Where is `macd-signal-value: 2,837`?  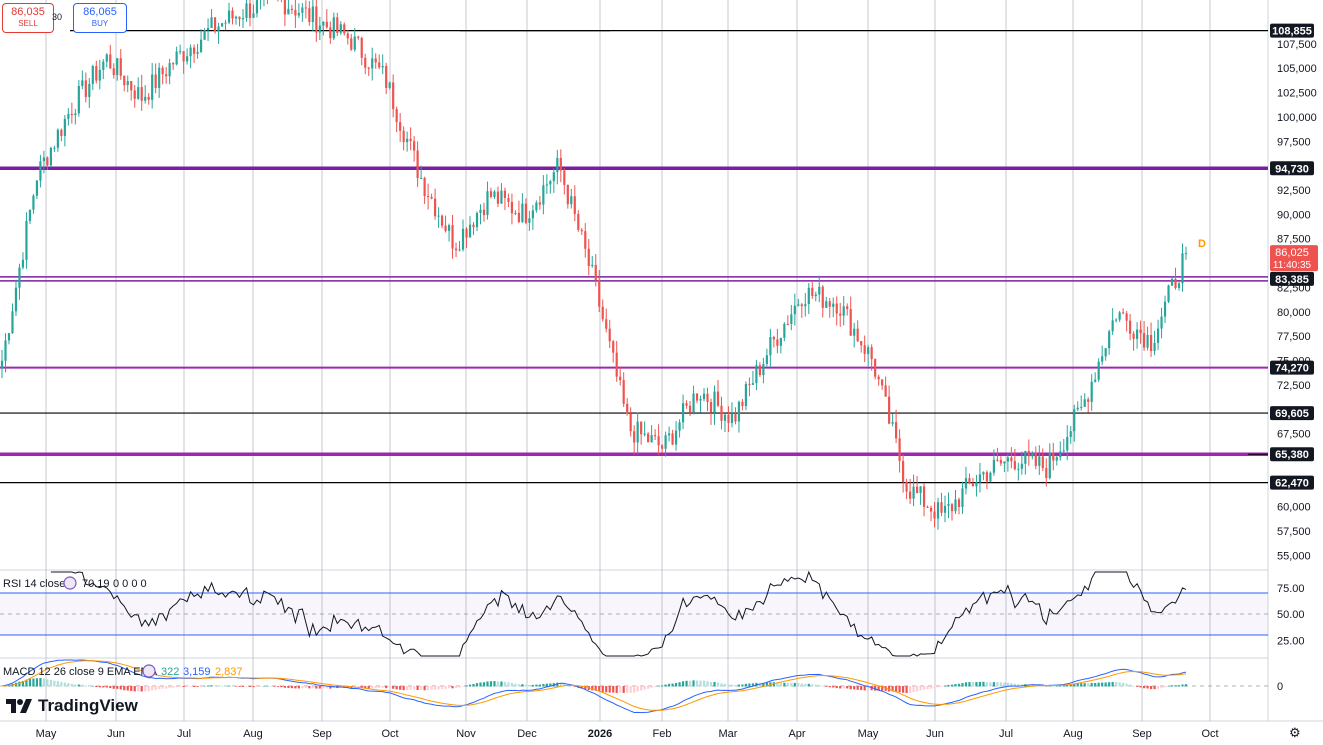
macd-signal-value: 2,837 is located at coordinates (229, 672).